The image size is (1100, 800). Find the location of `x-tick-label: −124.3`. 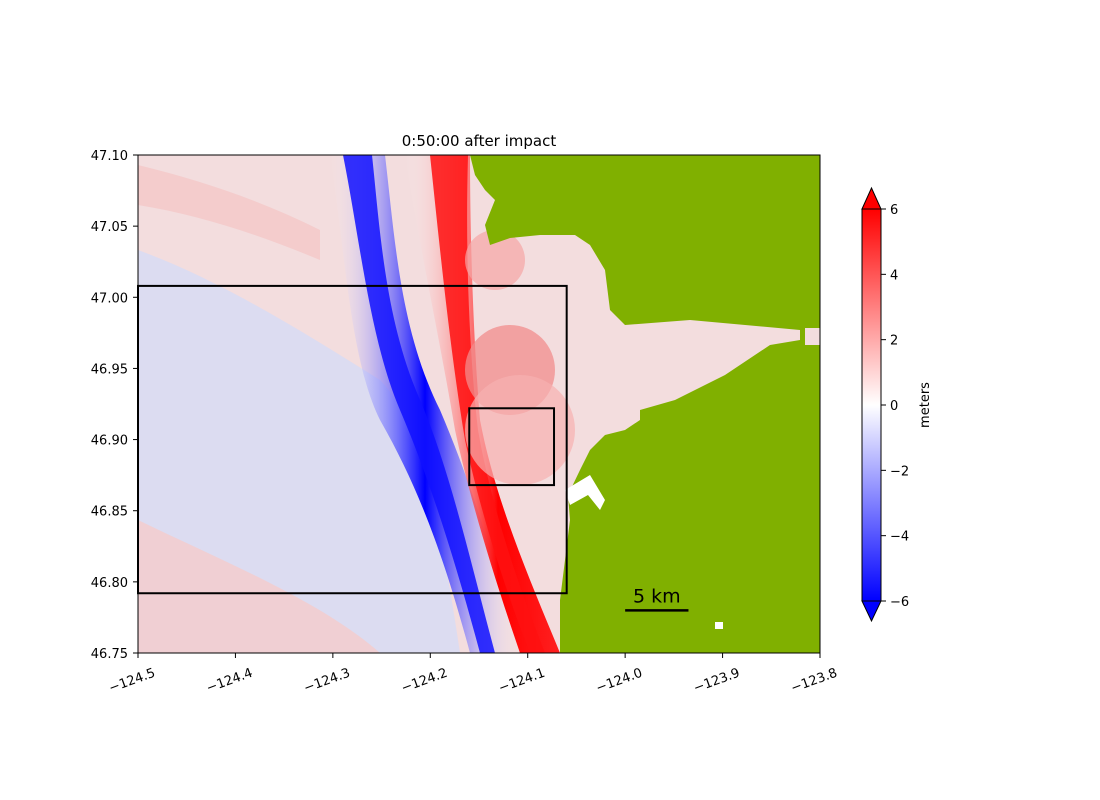

x-tick-label: −124.3 is located at coordinates (327, 681).